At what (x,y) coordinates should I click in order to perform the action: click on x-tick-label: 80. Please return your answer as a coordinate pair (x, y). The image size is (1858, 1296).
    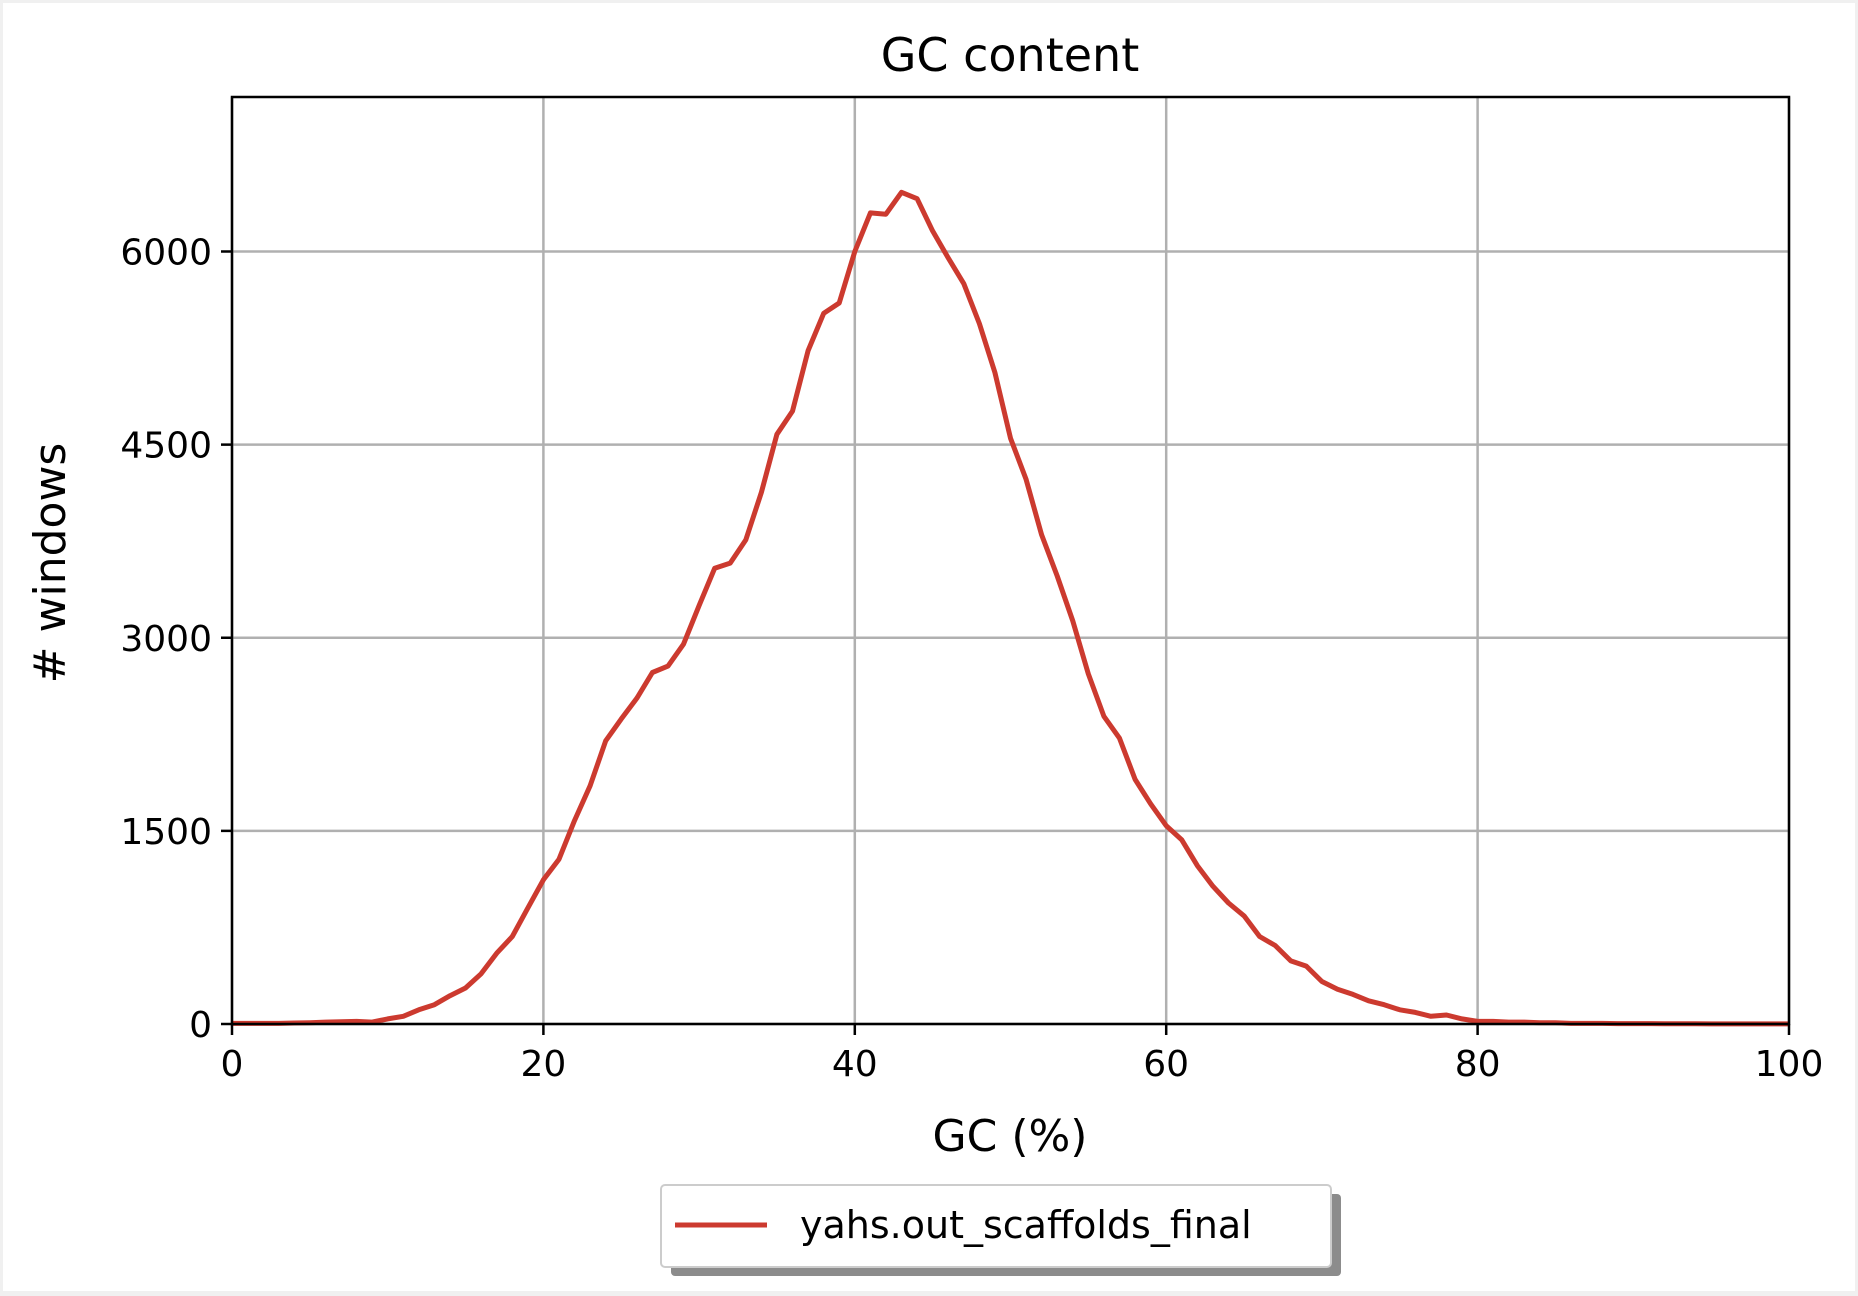
    Looking at the image, I should click on (1478, 1064).